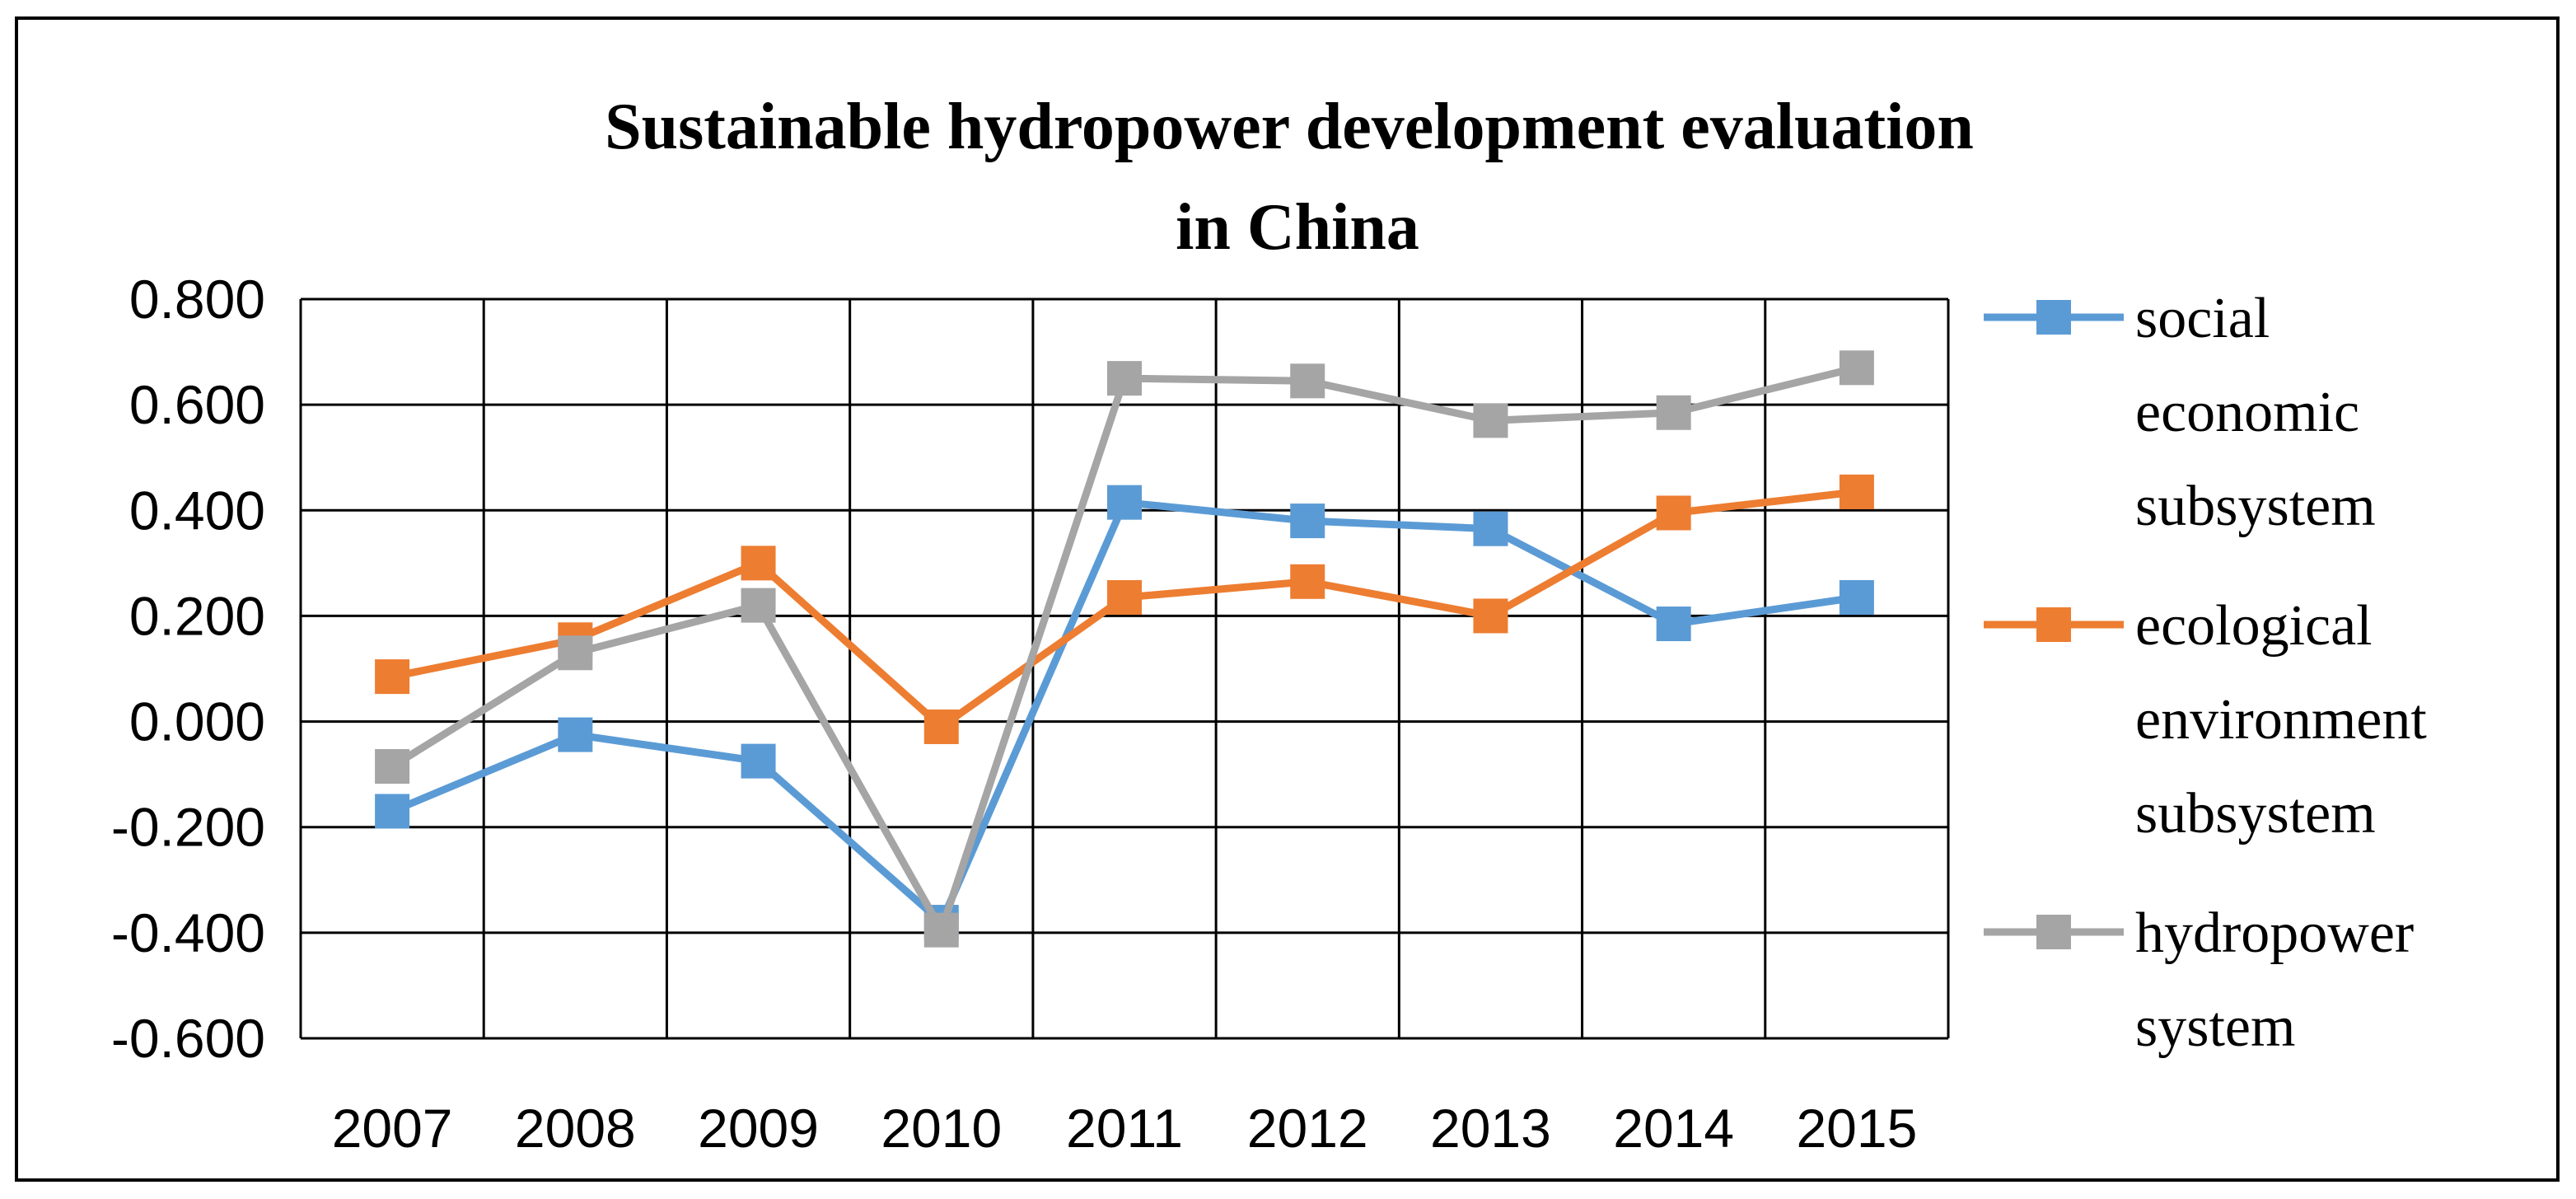  I want to click on x-axis-tick-labels: 2007 2008 2009 2010 2011 2012 2013 2014 2015, so click(1125, 1128).